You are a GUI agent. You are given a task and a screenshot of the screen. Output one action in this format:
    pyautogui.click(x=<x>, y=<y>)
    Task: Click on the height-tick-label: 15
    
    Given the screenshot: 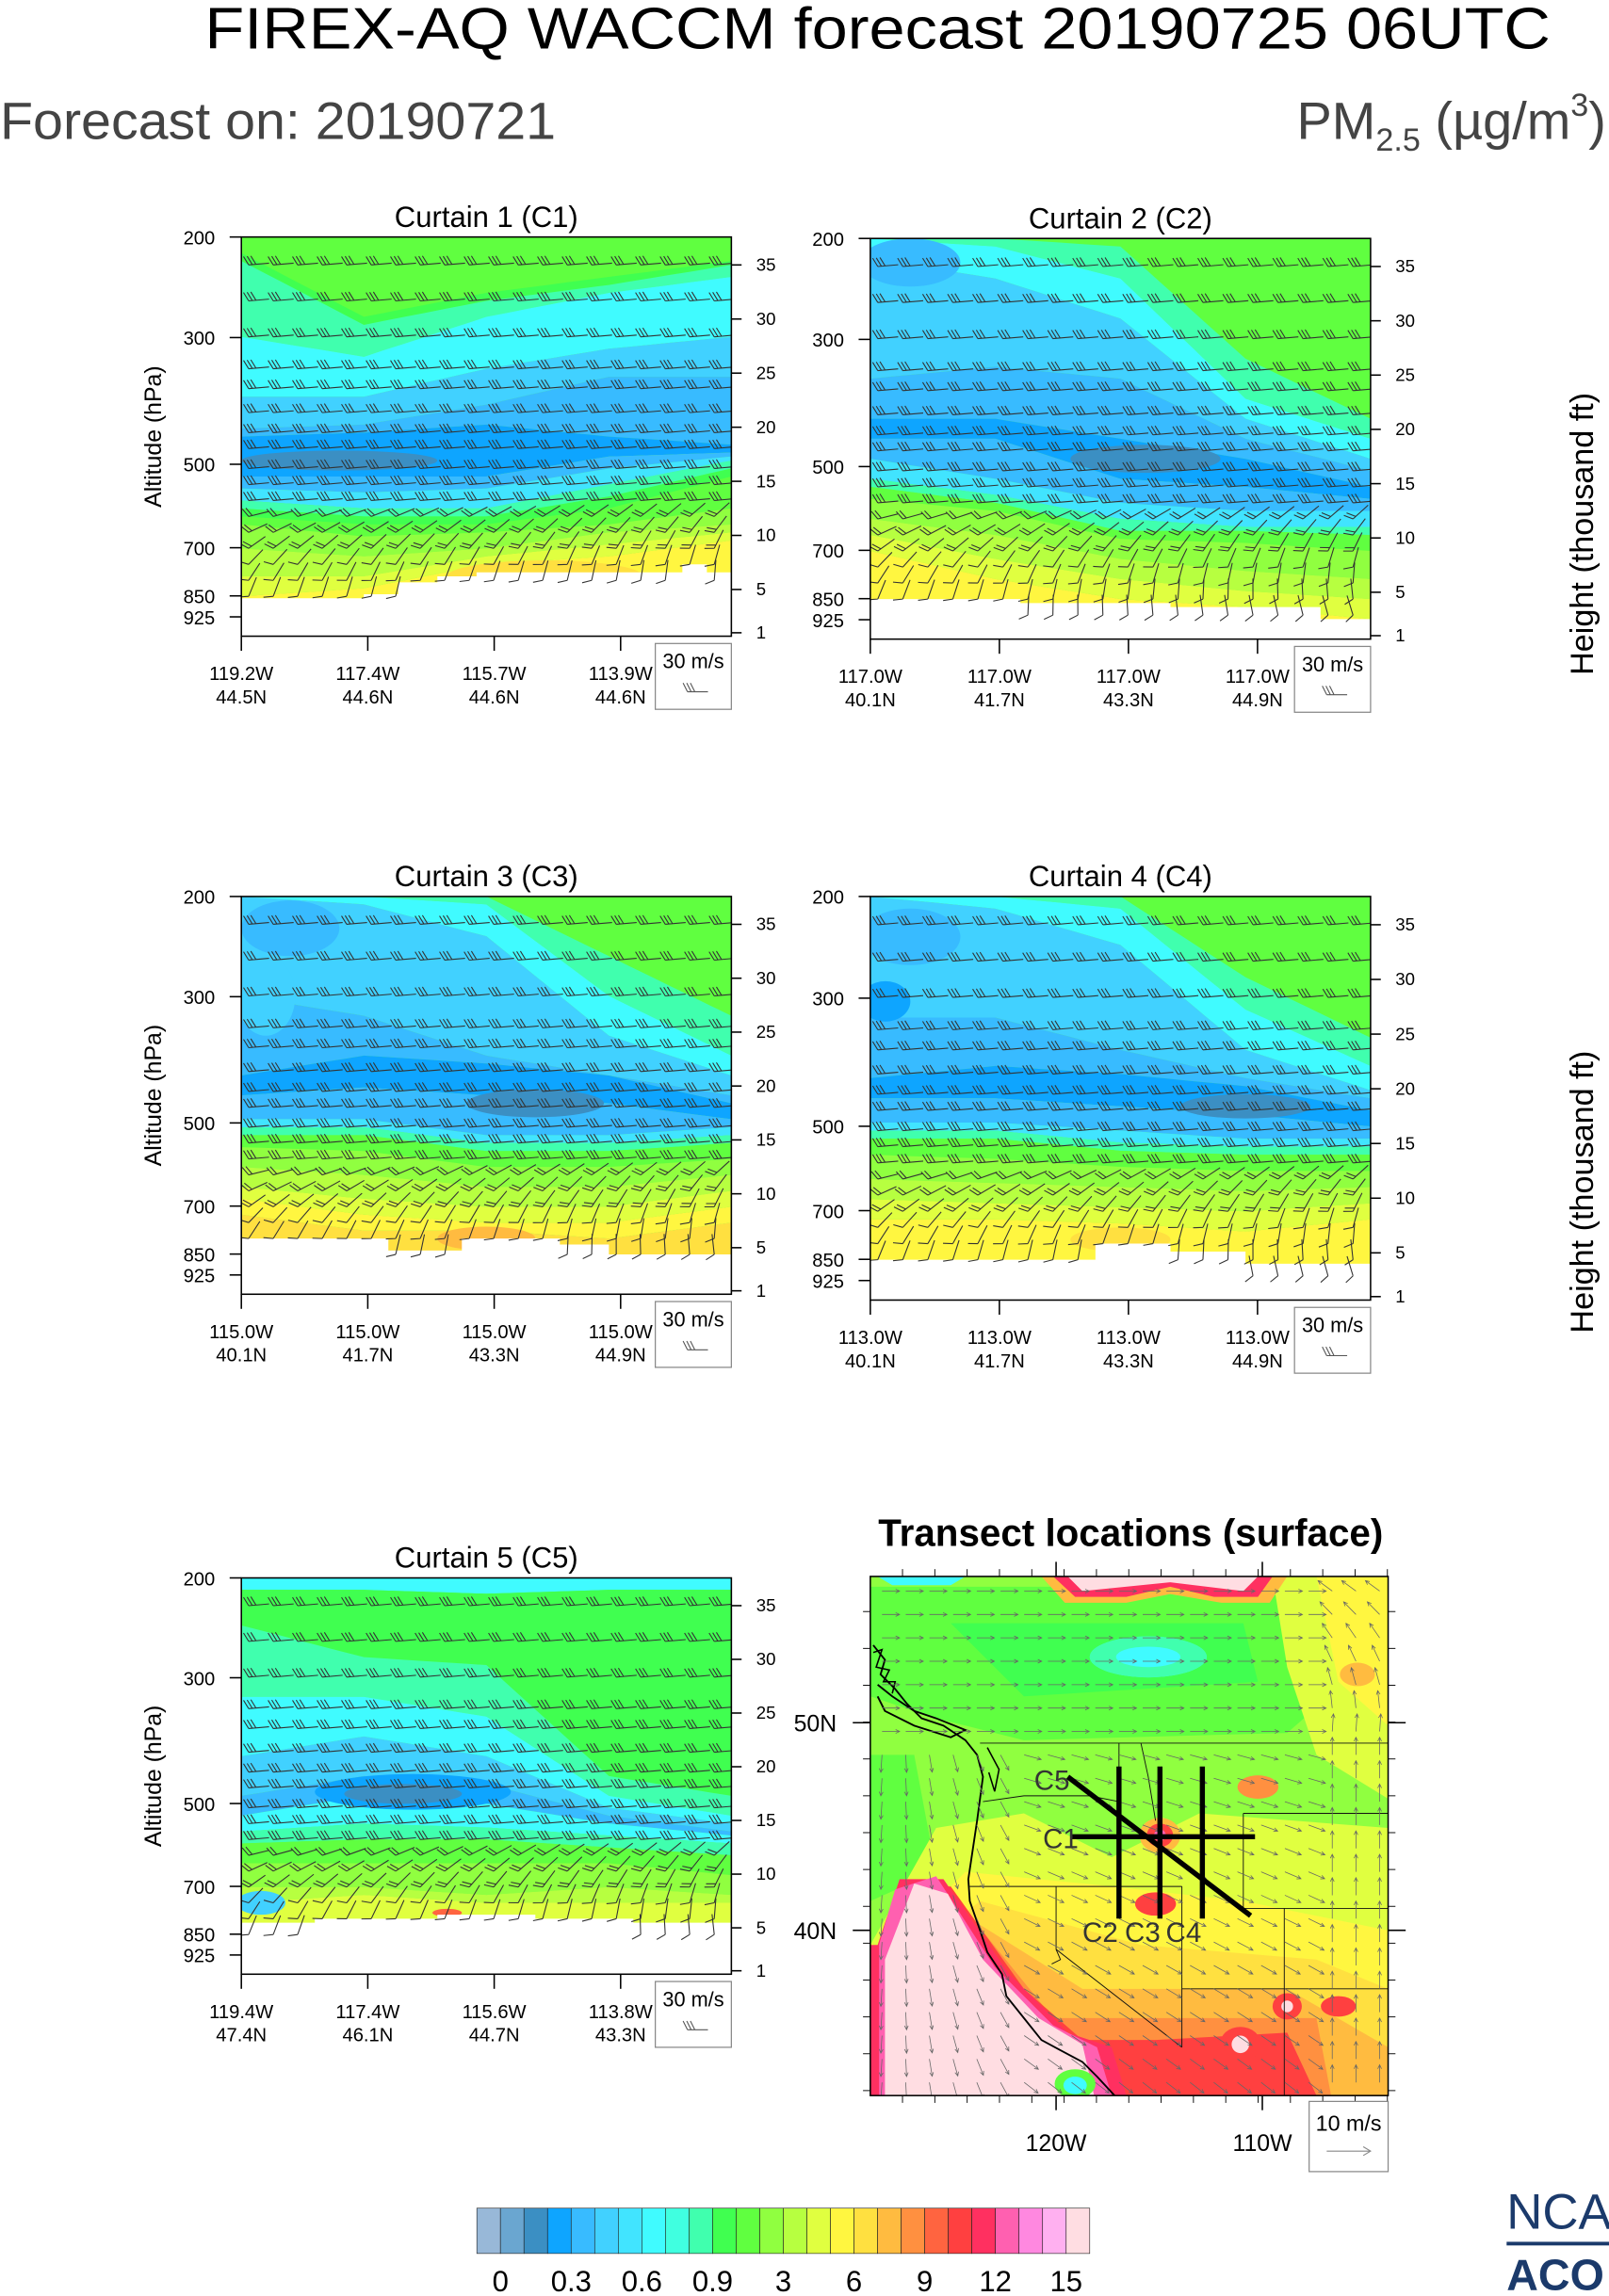 What is the action you would take?
    pyautogui.click(x=766, y=1140)
    